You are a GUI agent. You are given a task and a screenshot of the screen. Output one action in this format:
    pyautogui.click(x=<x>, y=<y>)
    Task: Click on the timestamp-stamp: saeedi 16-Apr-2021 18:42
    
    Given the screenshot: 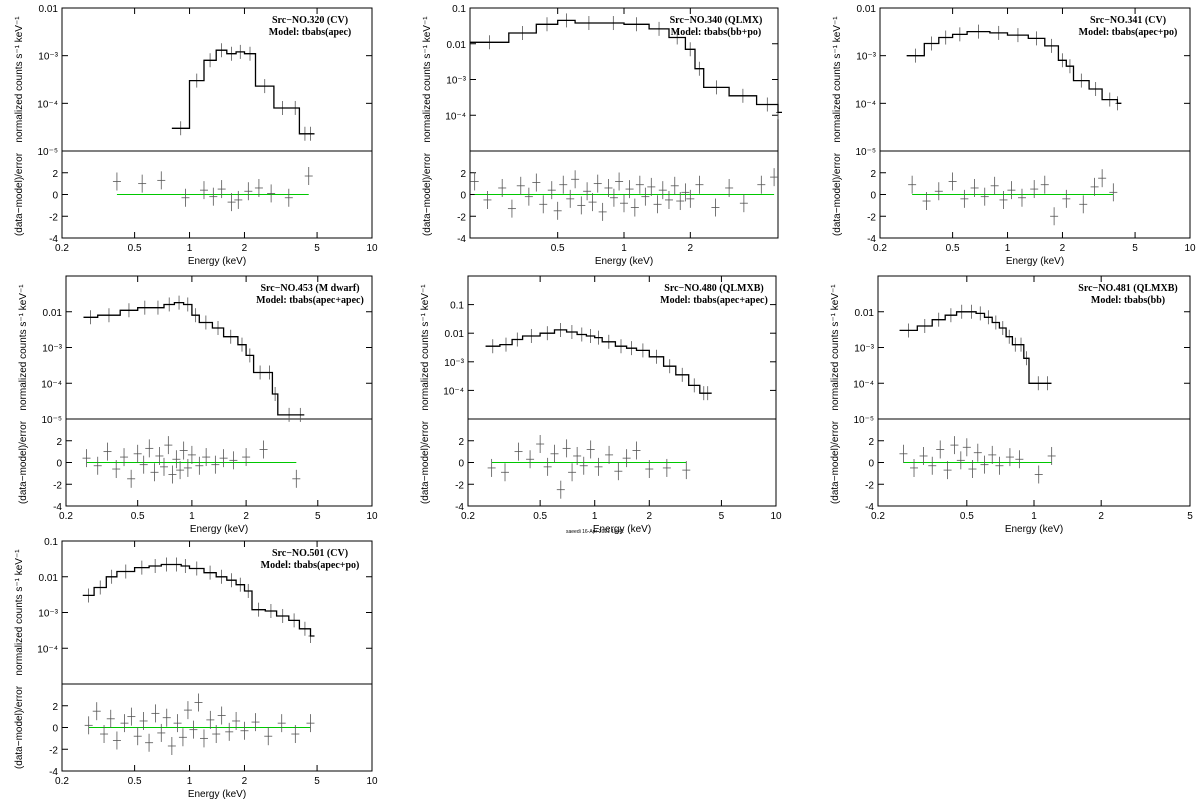 What is the action you would take?
    pyautogui.click(x=595, y=532)
    